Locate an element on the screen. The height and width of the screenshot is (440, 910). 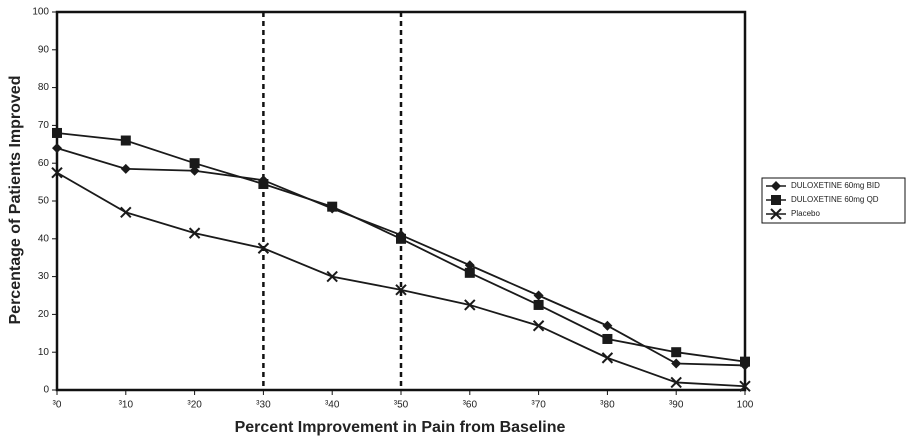
x-tick-label: ³0 is located at coordinates (57, 405).